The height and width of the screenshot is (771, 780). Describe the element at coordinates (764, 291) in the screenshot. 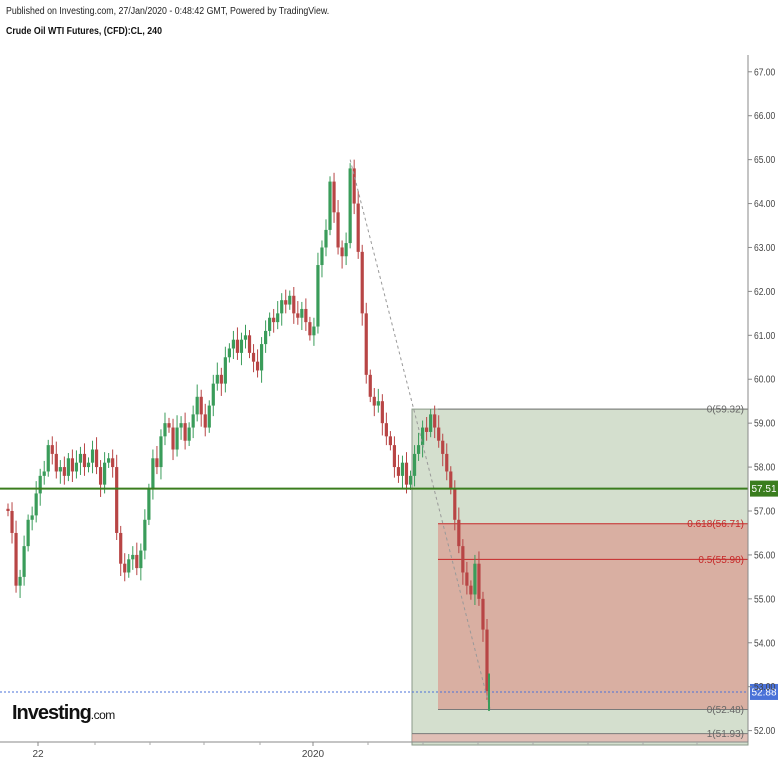

I see `price-tick-label: 62.00` at that location.